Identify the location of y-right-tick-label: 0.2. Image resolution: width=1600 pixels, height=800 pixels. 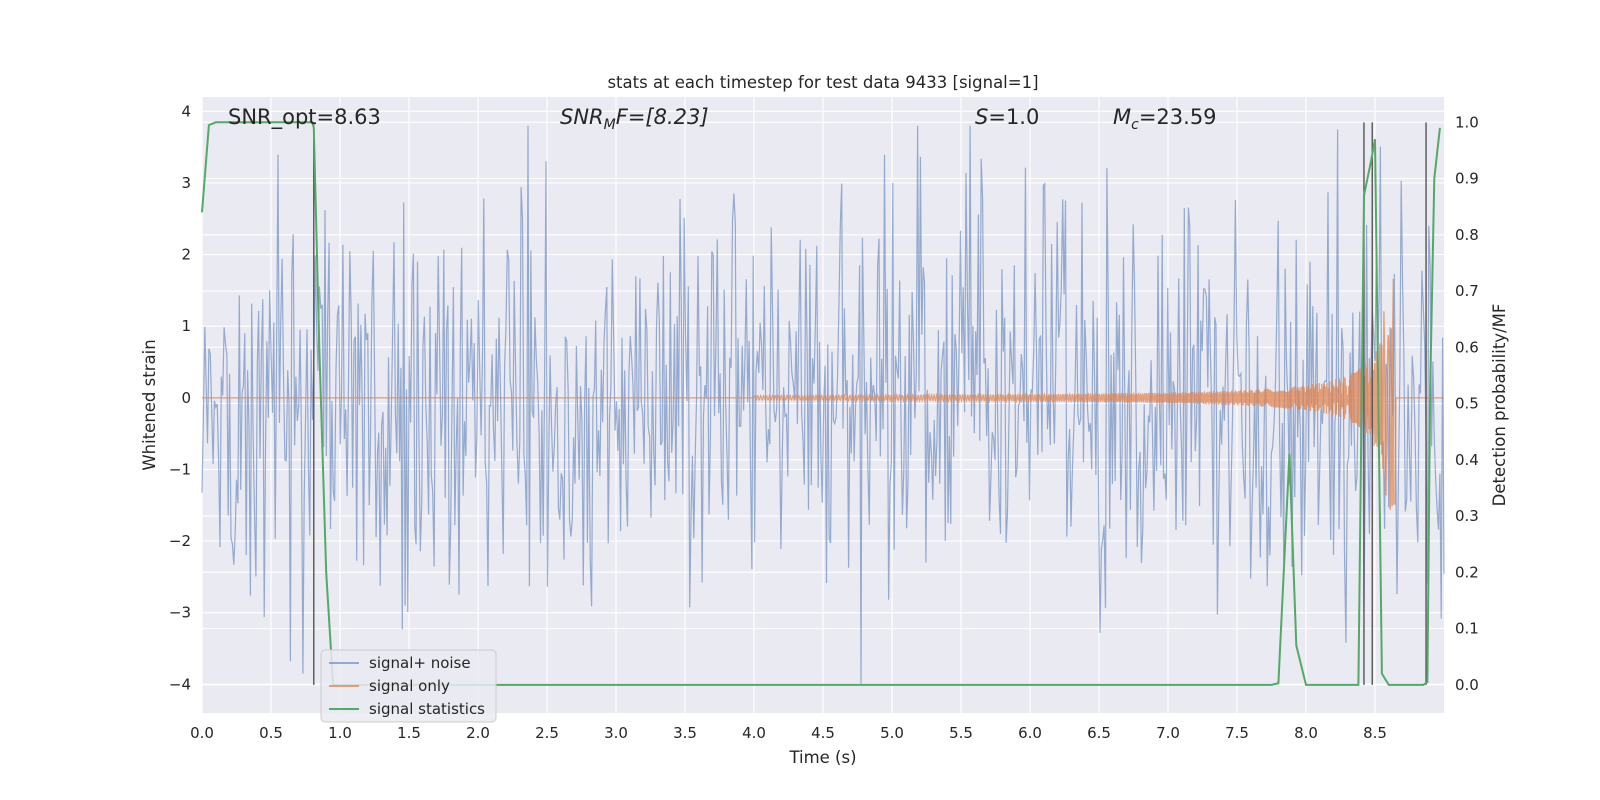
(1467, 572).